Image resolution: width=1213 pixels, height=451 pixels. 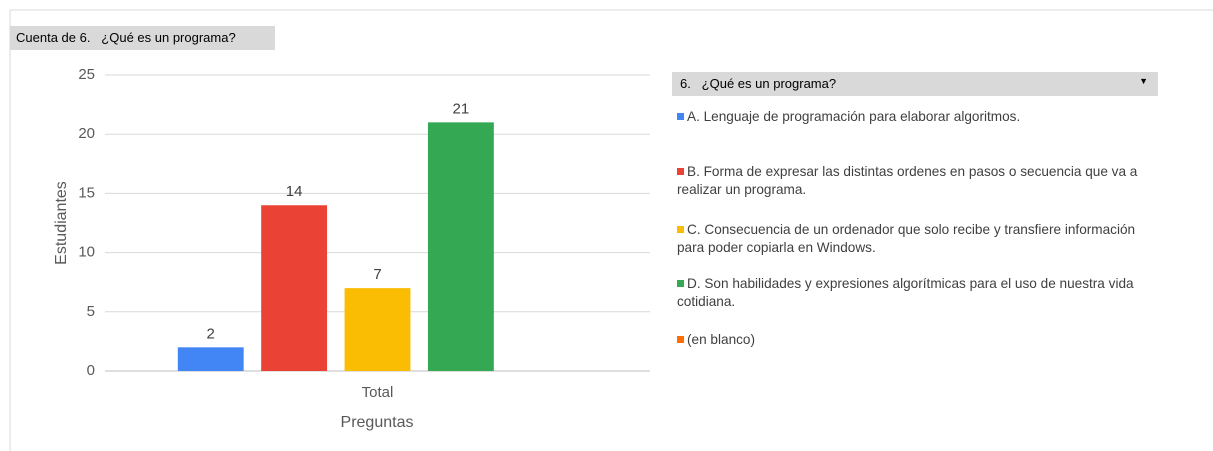 I want to click on dropdown-arrow: ▼, so click(x=1143, y=81).